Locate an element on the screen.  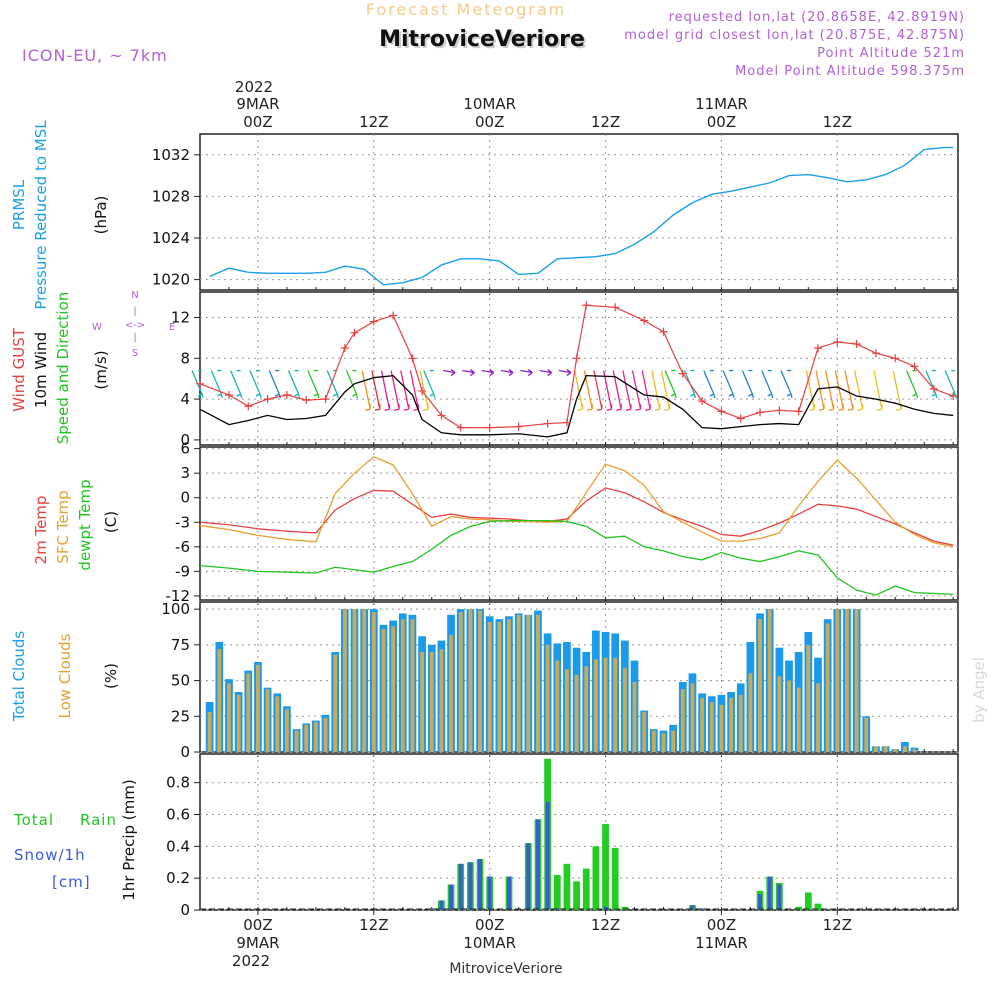
top-hour-label: 00Z is located at coordinates (489, 122).